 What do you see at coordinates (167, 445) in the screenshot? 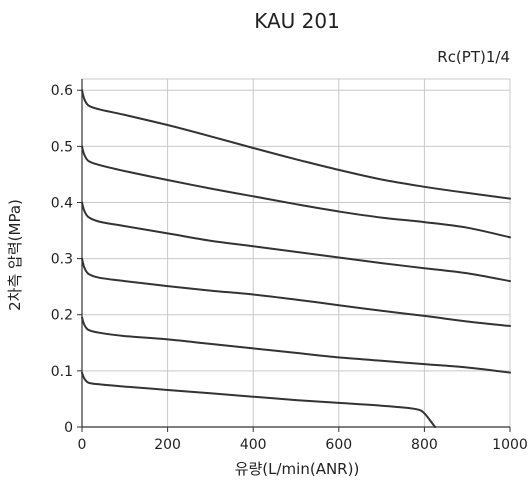
I see `x-tick-label: 200` at bounding box center [167, 445].